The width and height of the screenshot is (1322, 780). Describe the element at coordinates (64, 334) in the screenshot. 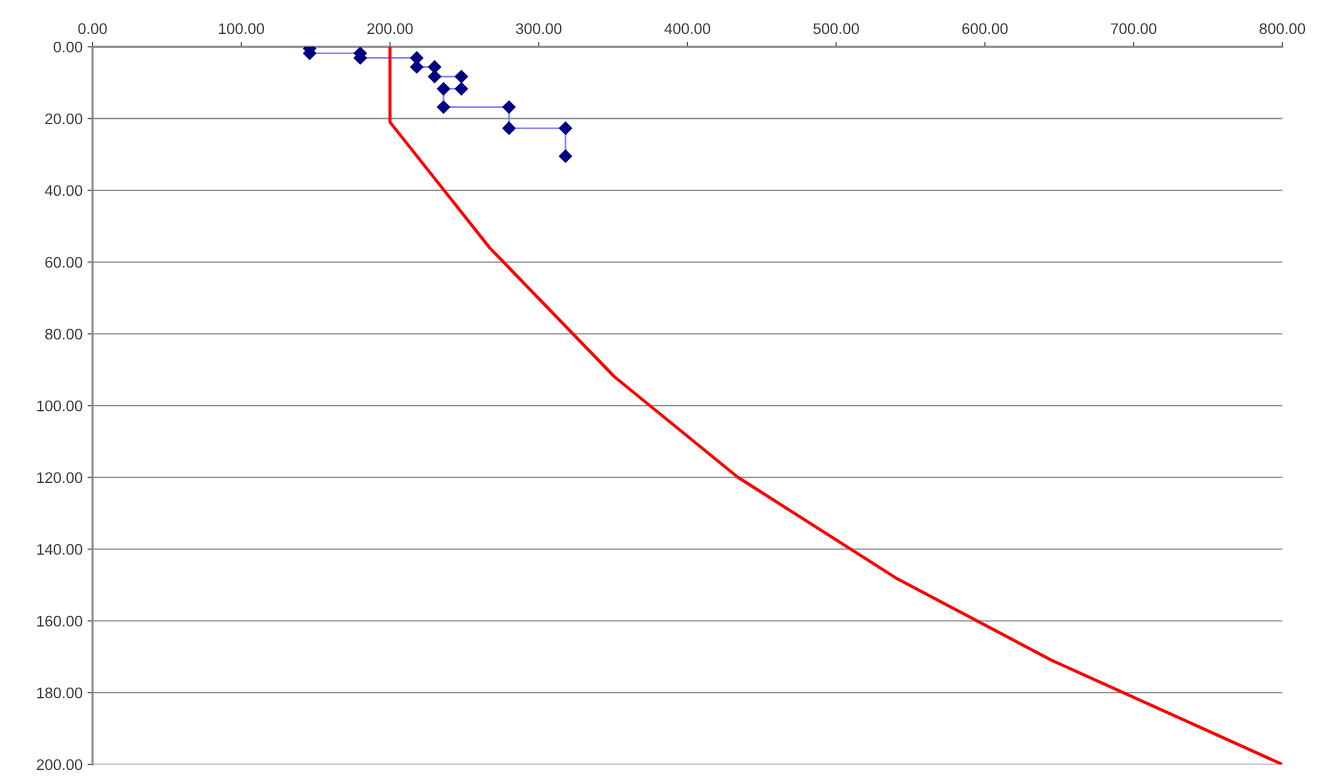

I see `y-tick-label: 80.00` at that location.